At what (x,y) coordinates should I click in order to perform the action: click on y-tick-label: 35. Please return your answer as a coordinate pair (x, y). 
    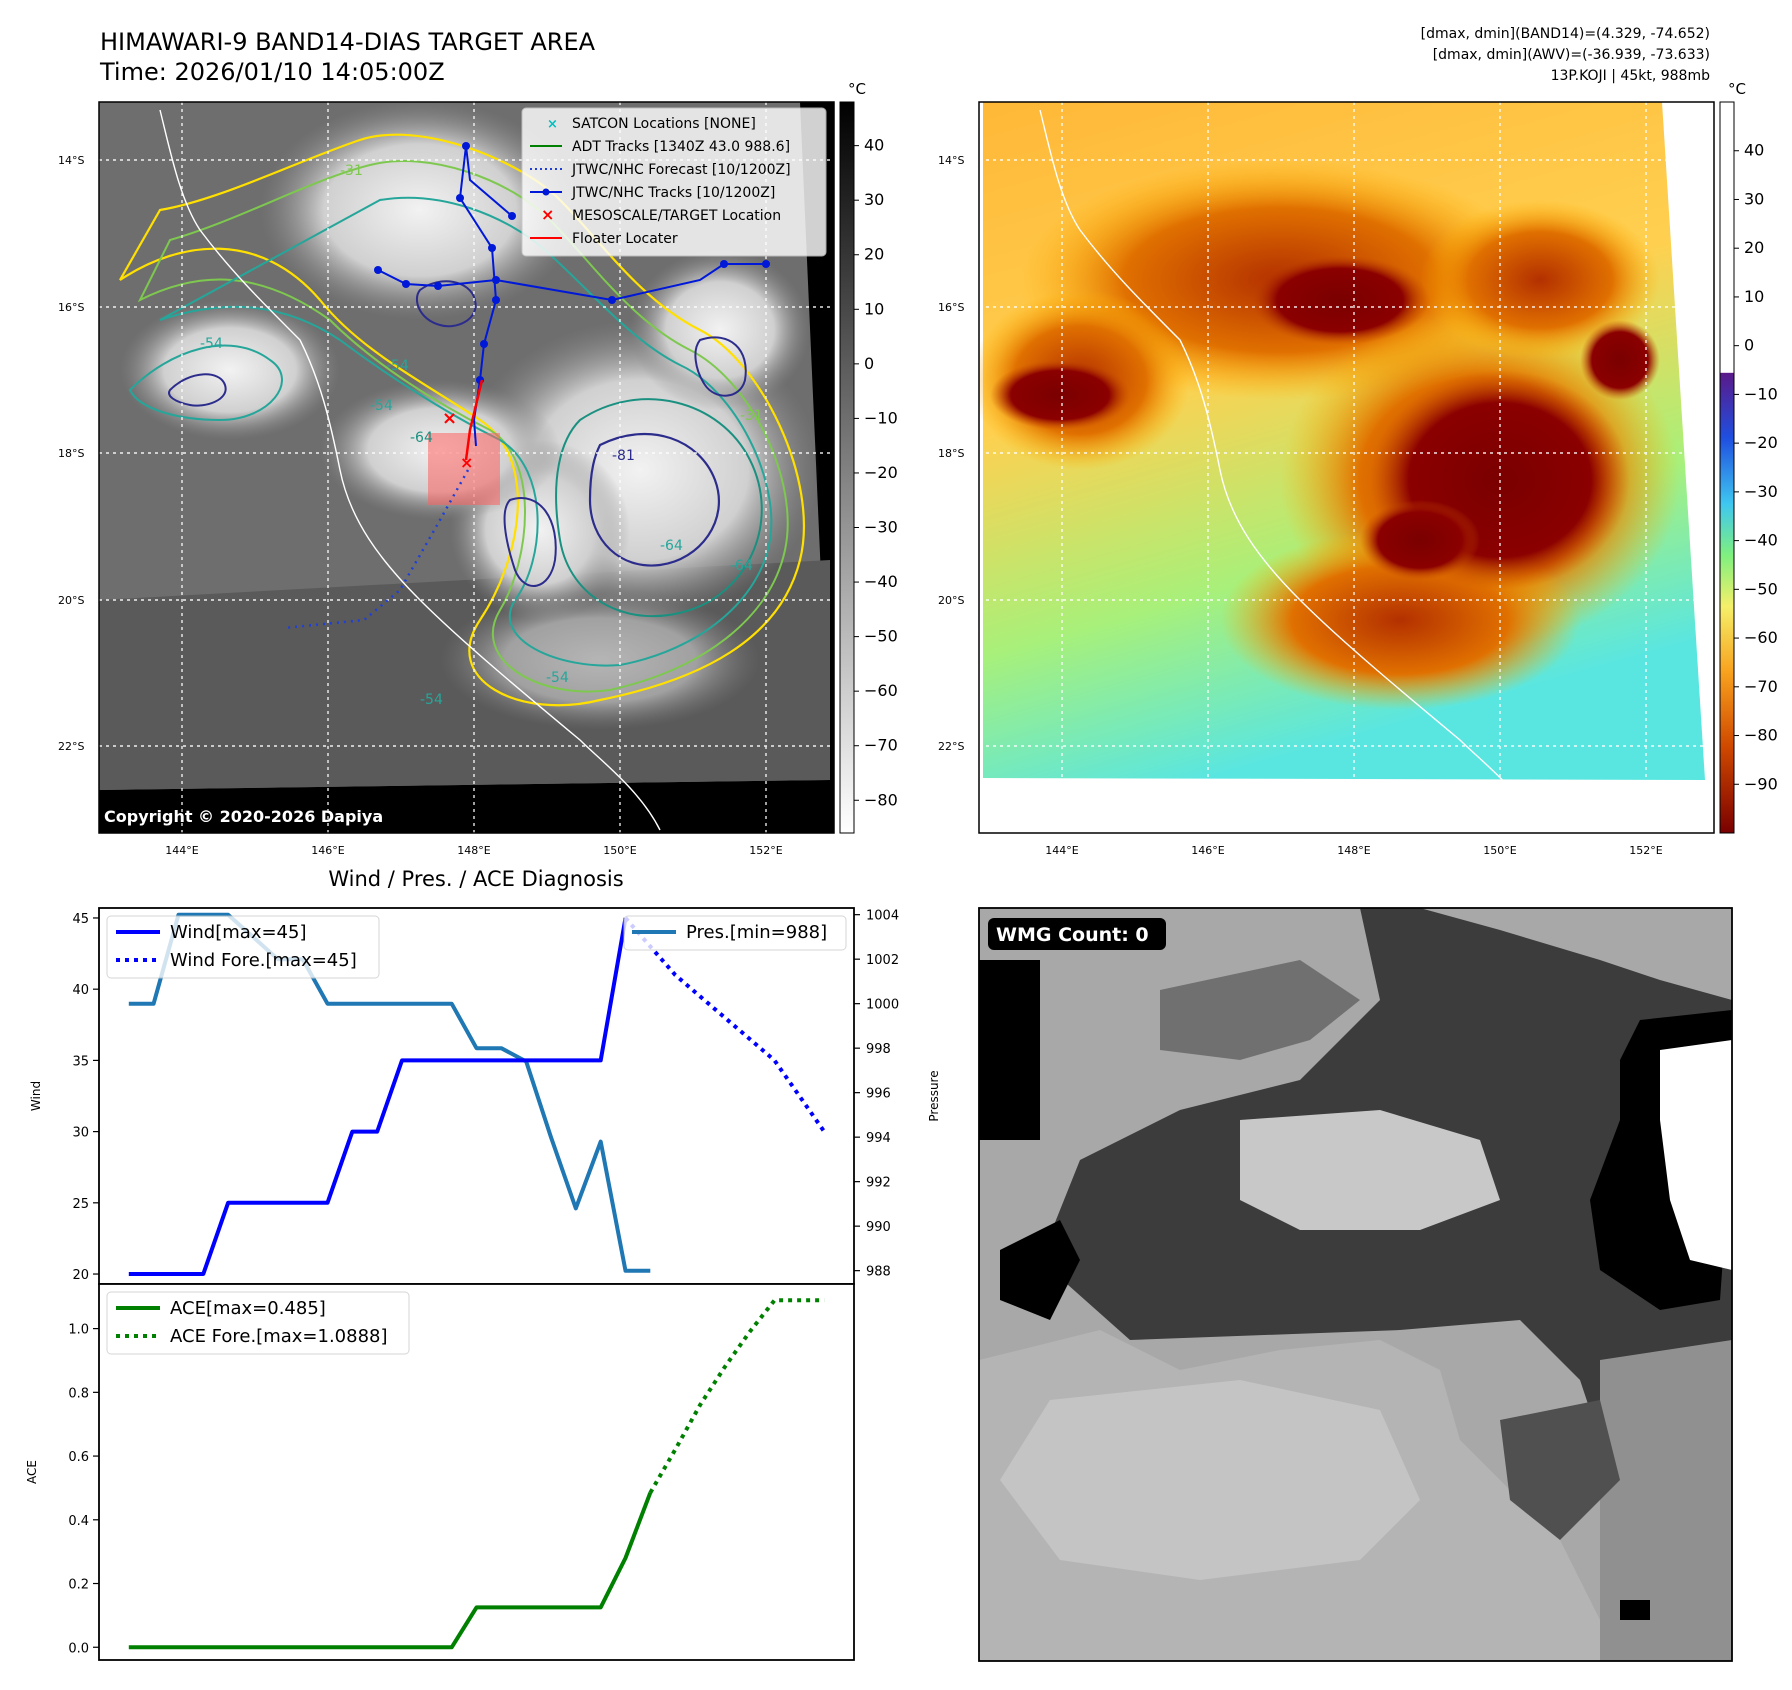
    Looking at the image, I should click on (80, 1061).